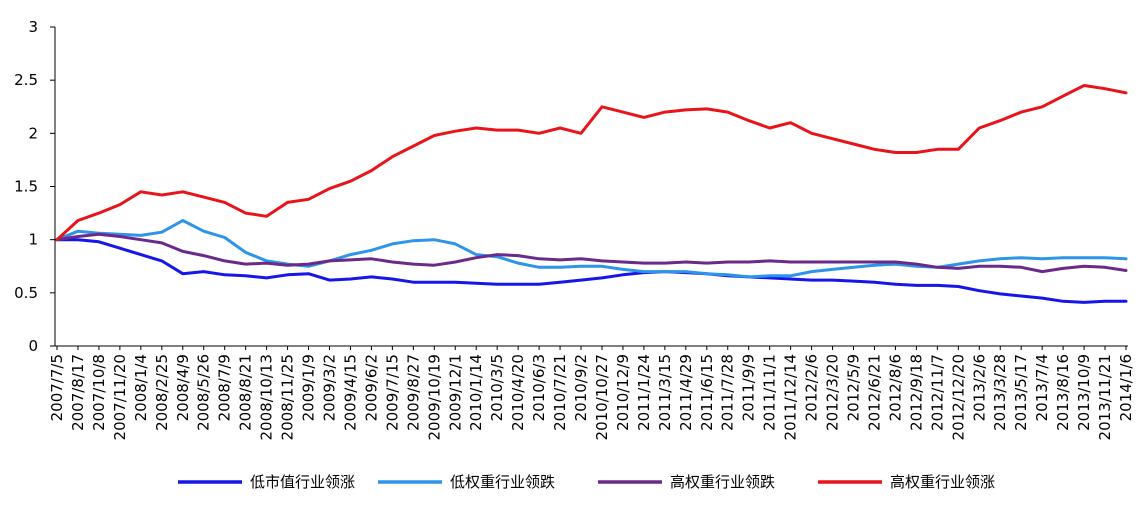 This screenshot has width=1143, height=507. What do you see at coordinates (623, 392) in the screenshot?
I see `x-tick-label: 2010/12/9` at bounding box center [623, 392].